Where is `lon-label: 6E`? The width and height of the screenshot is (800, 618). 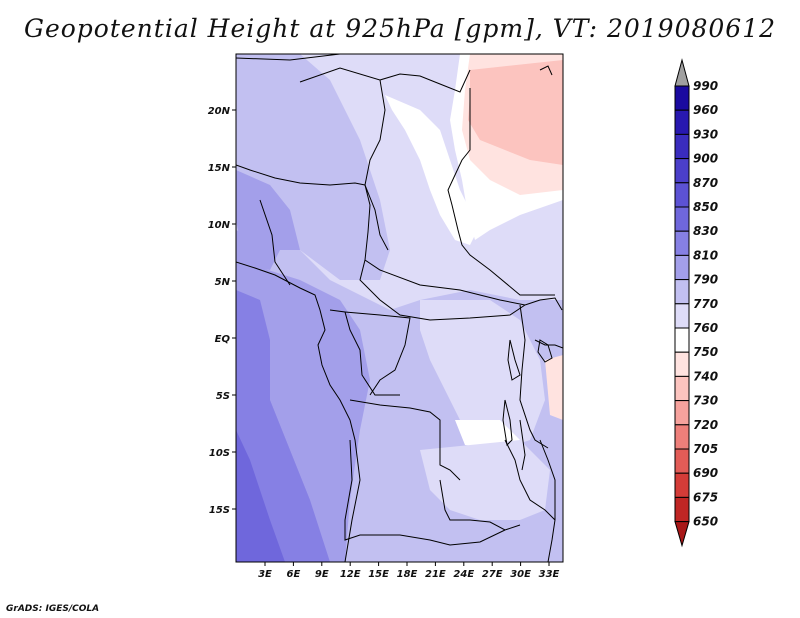
lon-label: 6E is located at coordinates (294, 574).